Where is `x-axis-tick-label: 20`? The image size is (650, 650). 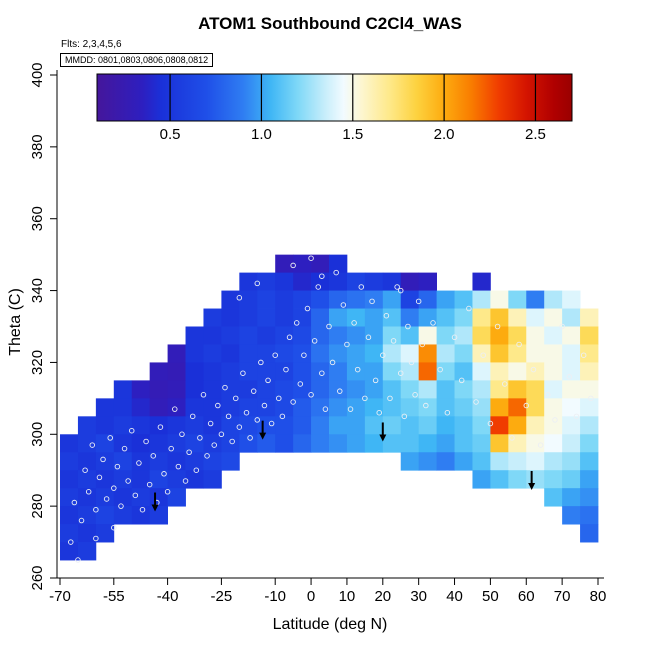
x-axis-tick-label: 20 is located at coordinates (382, 596).